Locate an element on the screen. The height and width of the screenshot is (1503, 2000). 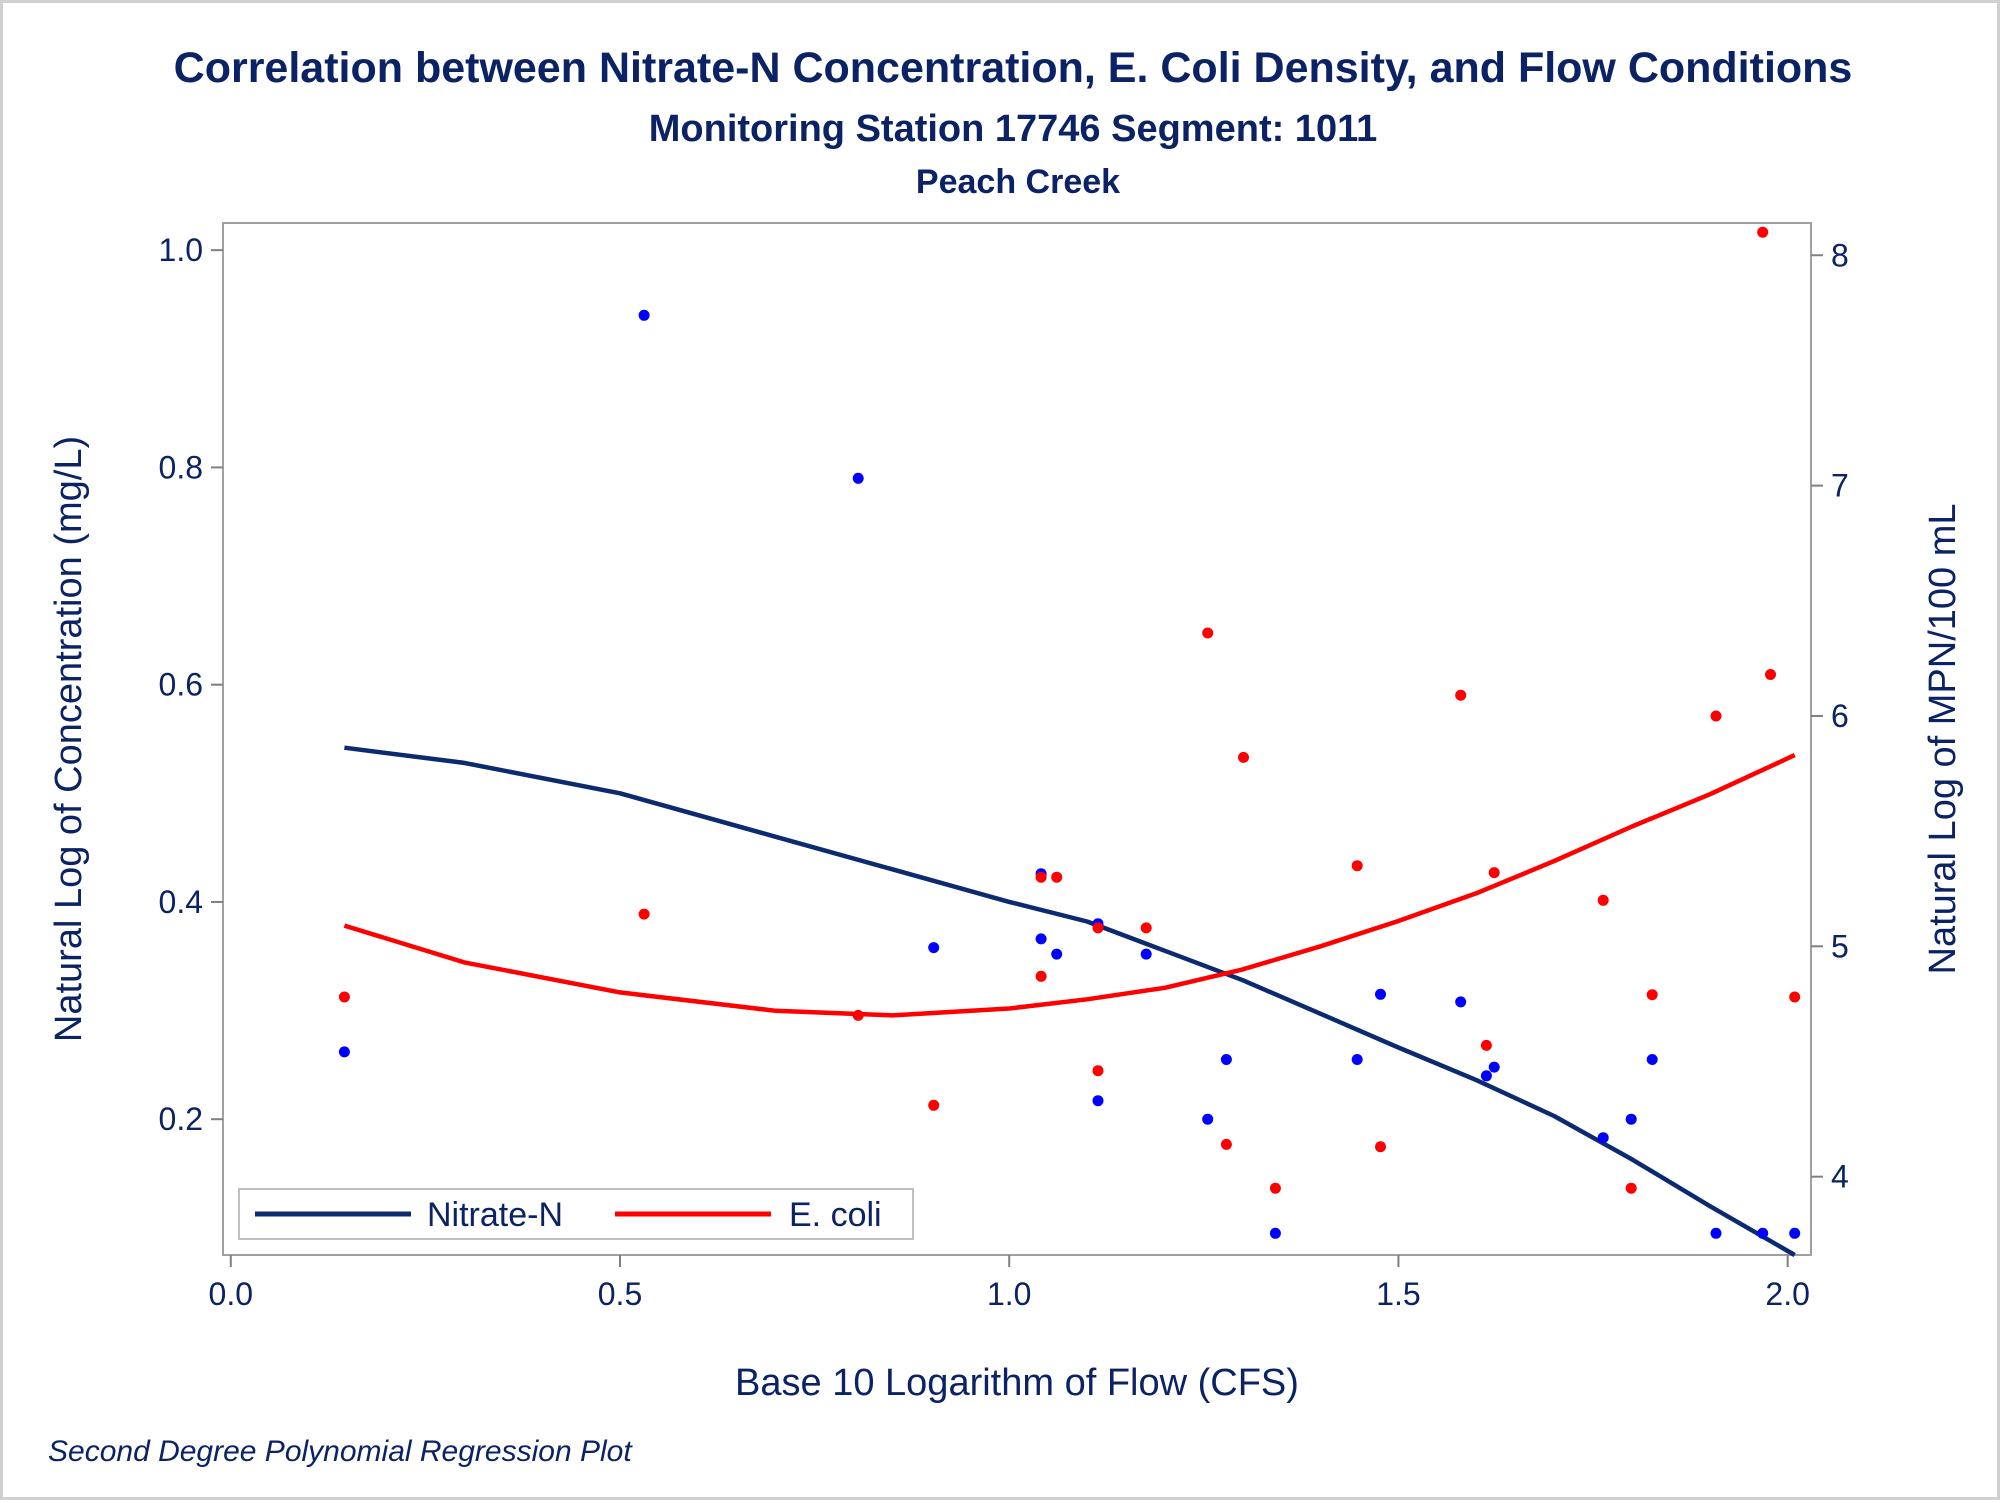
x-tick-label: 0.0 is located at coordinates (231, 1294).